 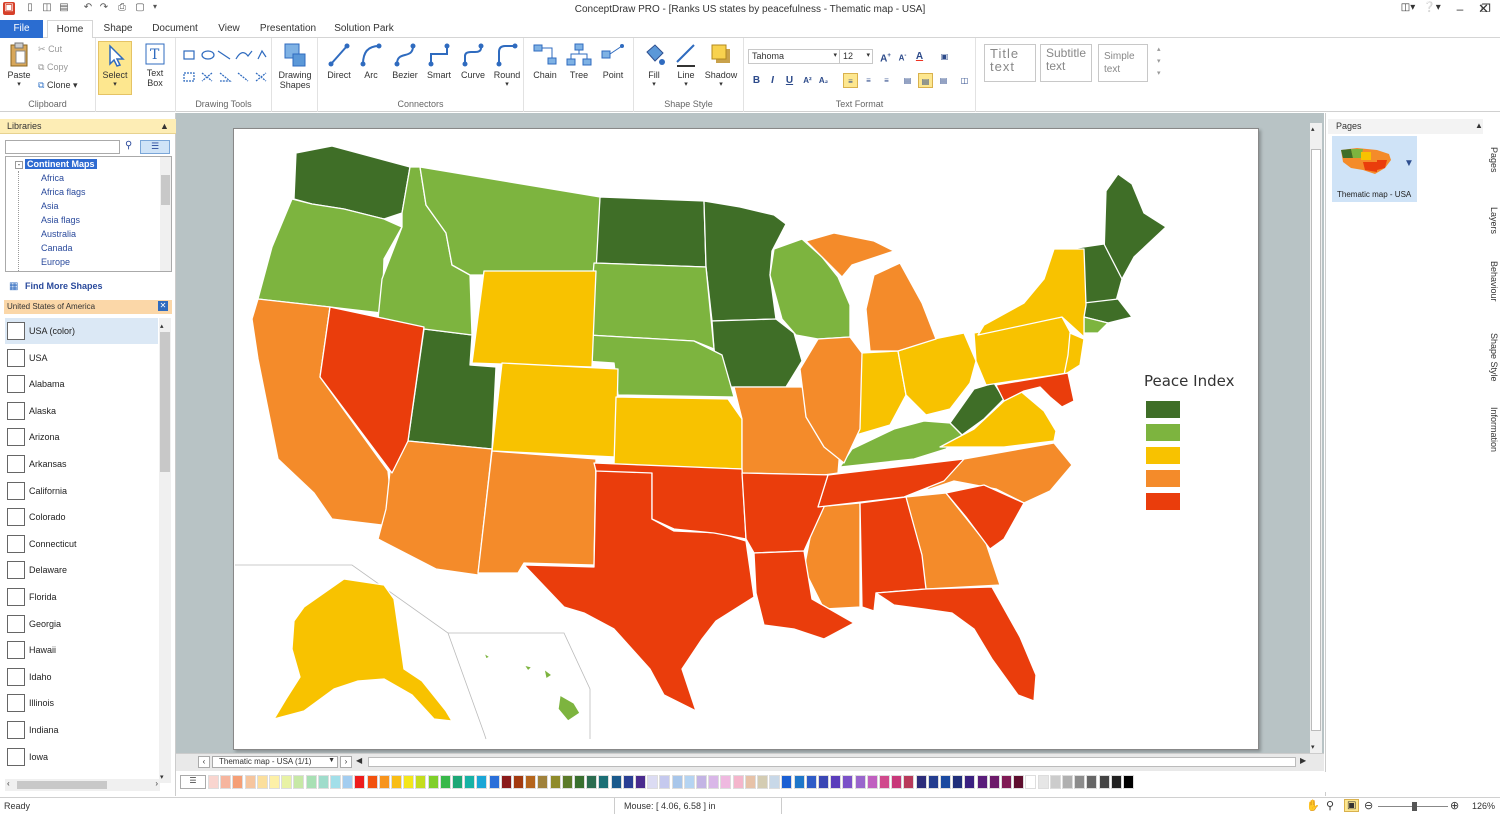 What do you see at coordinates (832, 762) in the screenshot?
I see `canvas-hscroll-thumb` at bounding box center [832, 762].